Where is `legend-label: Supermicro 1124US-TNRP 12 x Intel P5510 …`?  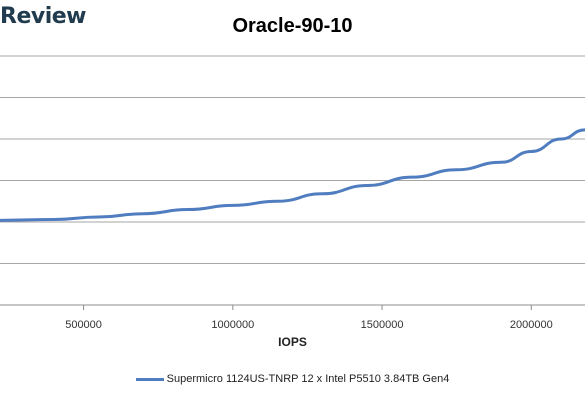
legend-label: Supermicro 1124US-TNRP 12 x Intel P5510 … is located at coordinates (308, 379).